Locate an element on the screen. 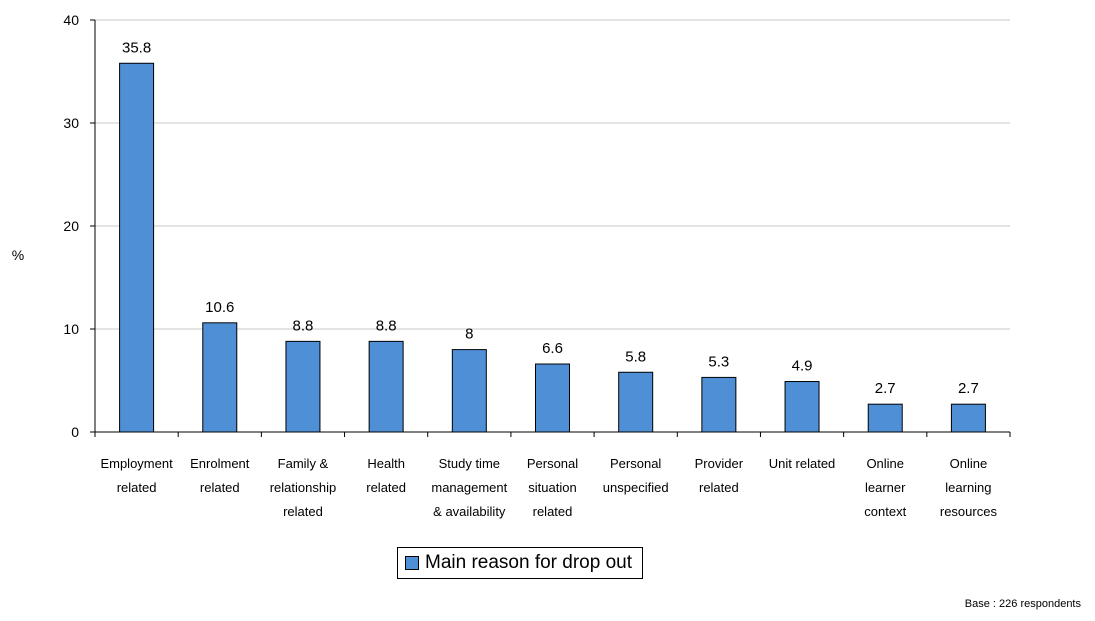 This screenshot has height=621, width=1095. category-label: Online learner context is located at coordinates (885, 487).